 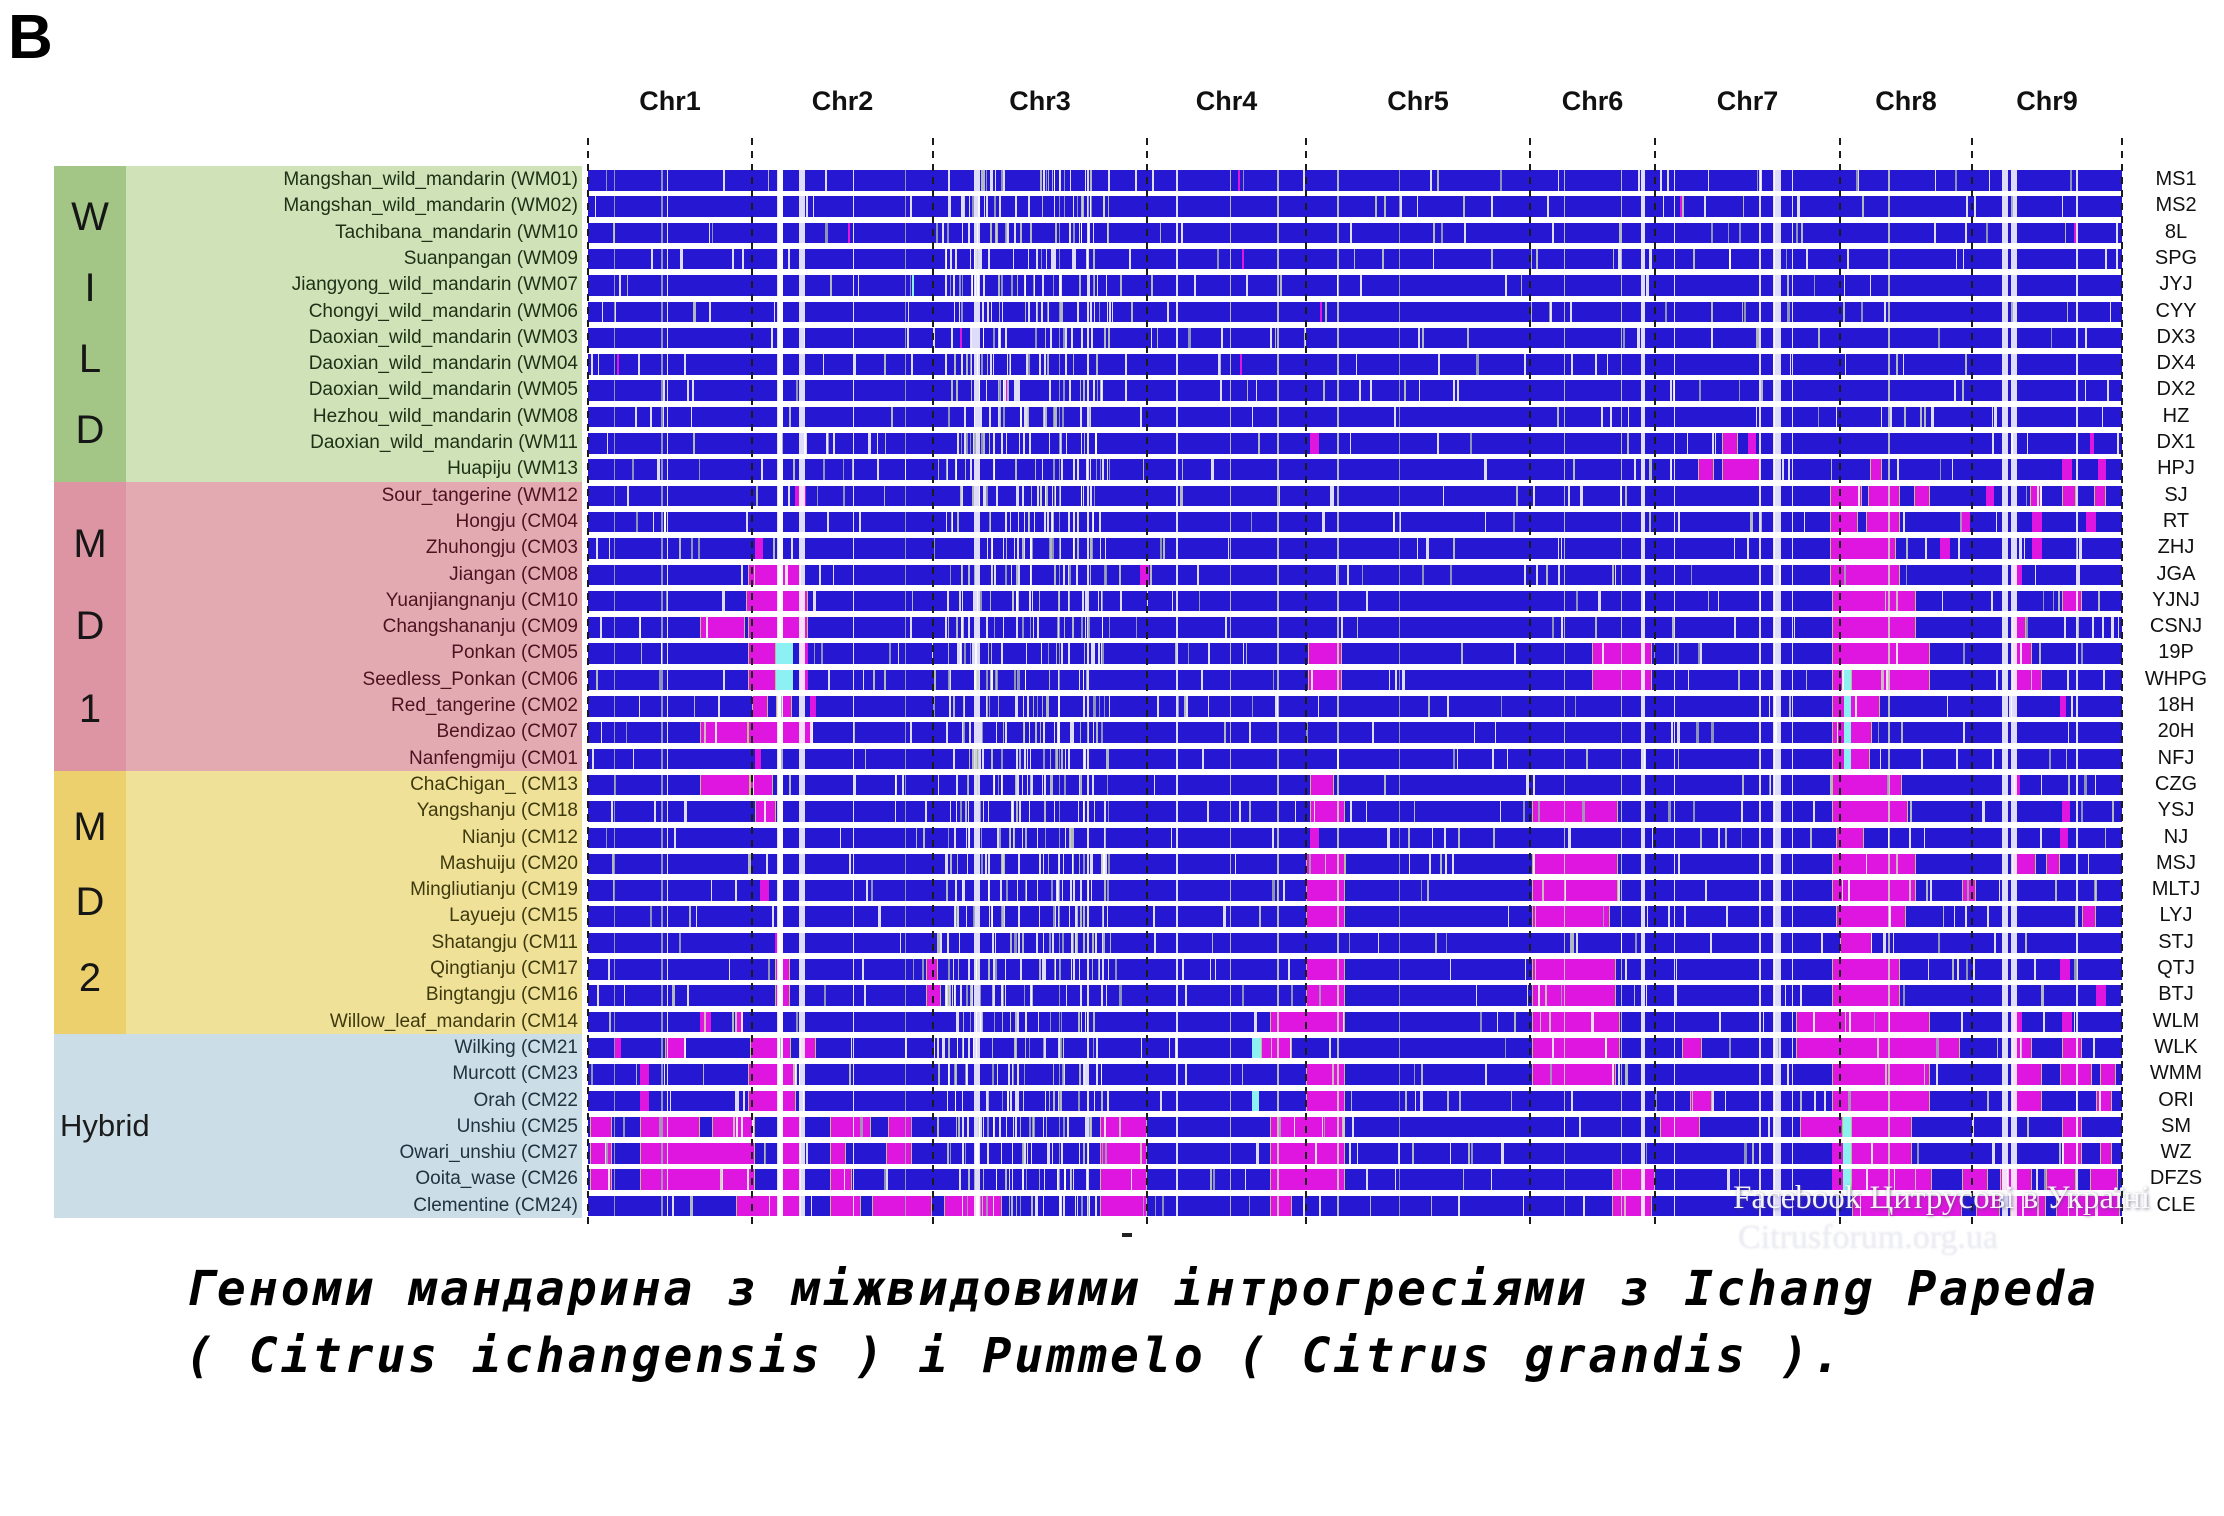 I want to click on row-code: DX3, so click(x=2176, y=336).